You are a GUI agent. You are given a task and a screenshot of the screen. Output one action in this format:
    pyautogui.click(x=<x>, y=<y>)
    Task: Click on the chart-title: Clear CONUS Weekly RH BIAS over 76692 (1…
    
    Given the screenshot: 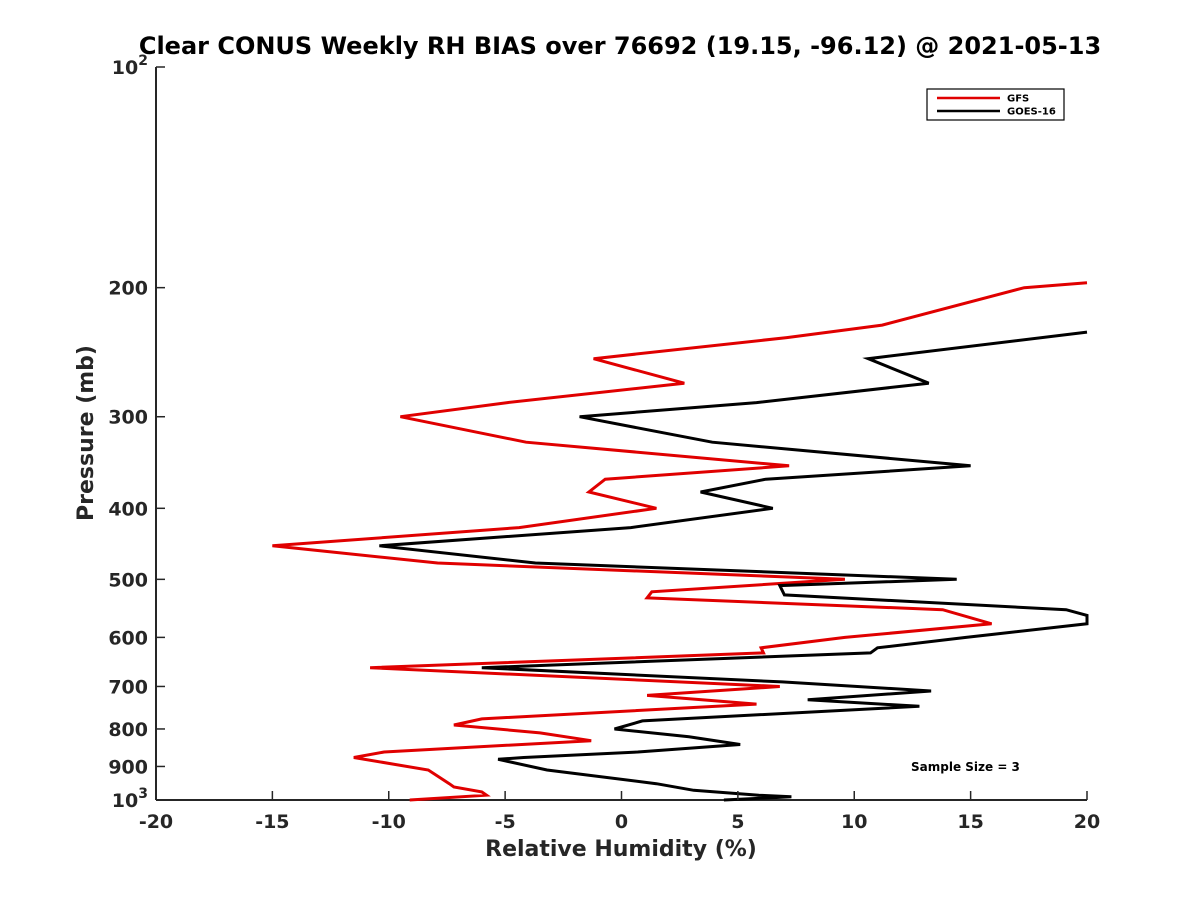 What is the action you would take?
    pyautogui.click(x=620, y=46)
    